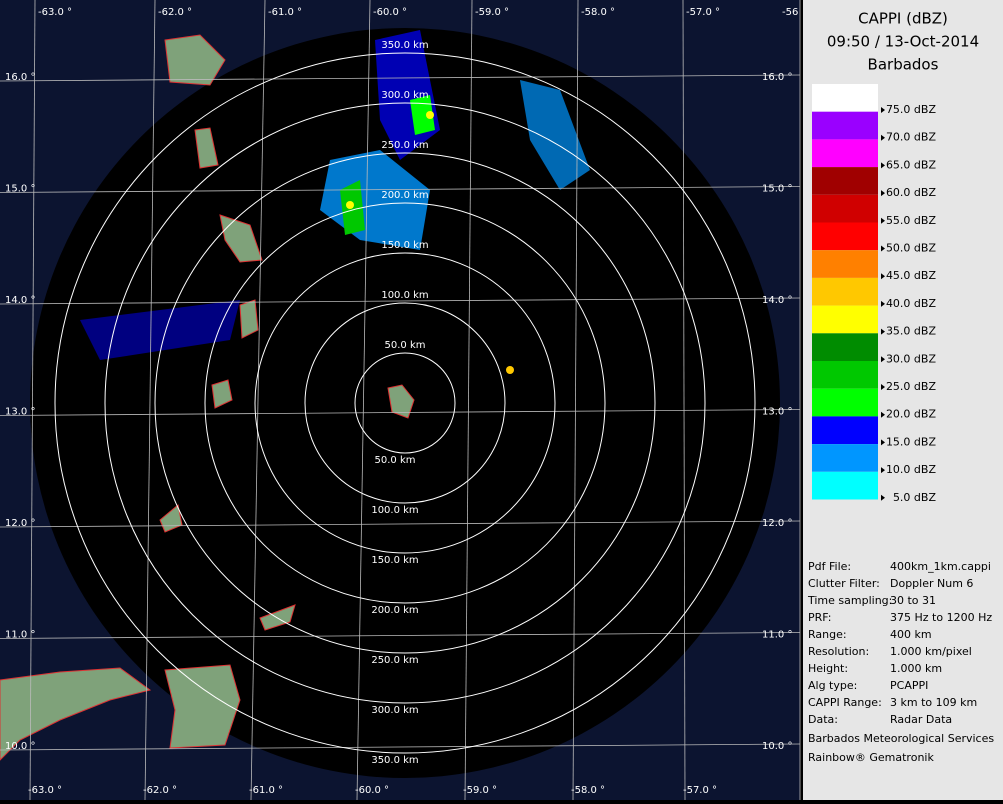 Image resolution: width=1003 pixels, height=804 pixels. Describe the element at coordinates (241, 238) in the screenshot. I see `martinique` at that location.